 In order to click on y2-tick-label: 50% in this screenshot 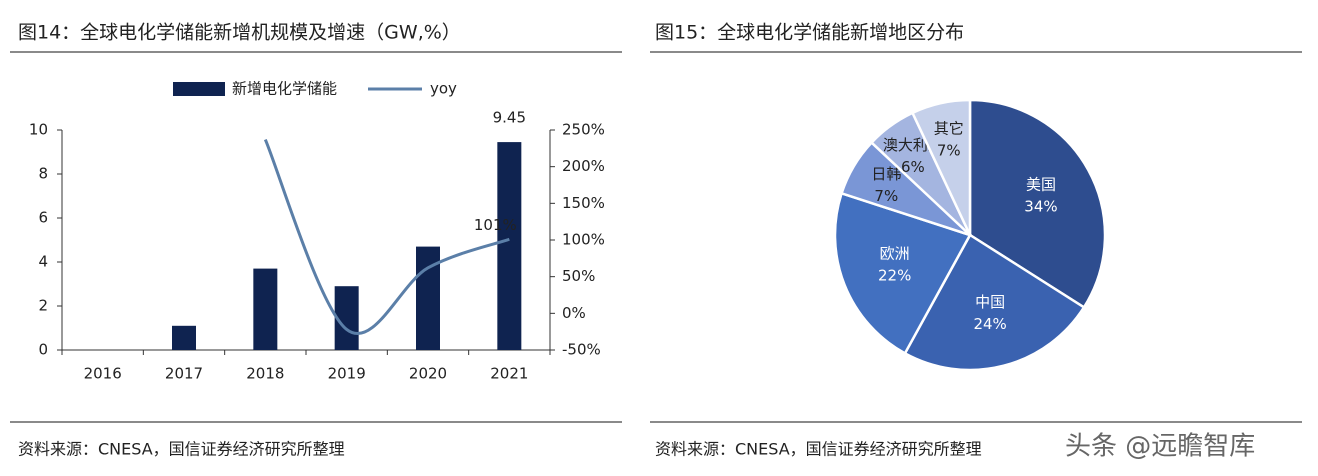, I will do `click(578, 276)`.